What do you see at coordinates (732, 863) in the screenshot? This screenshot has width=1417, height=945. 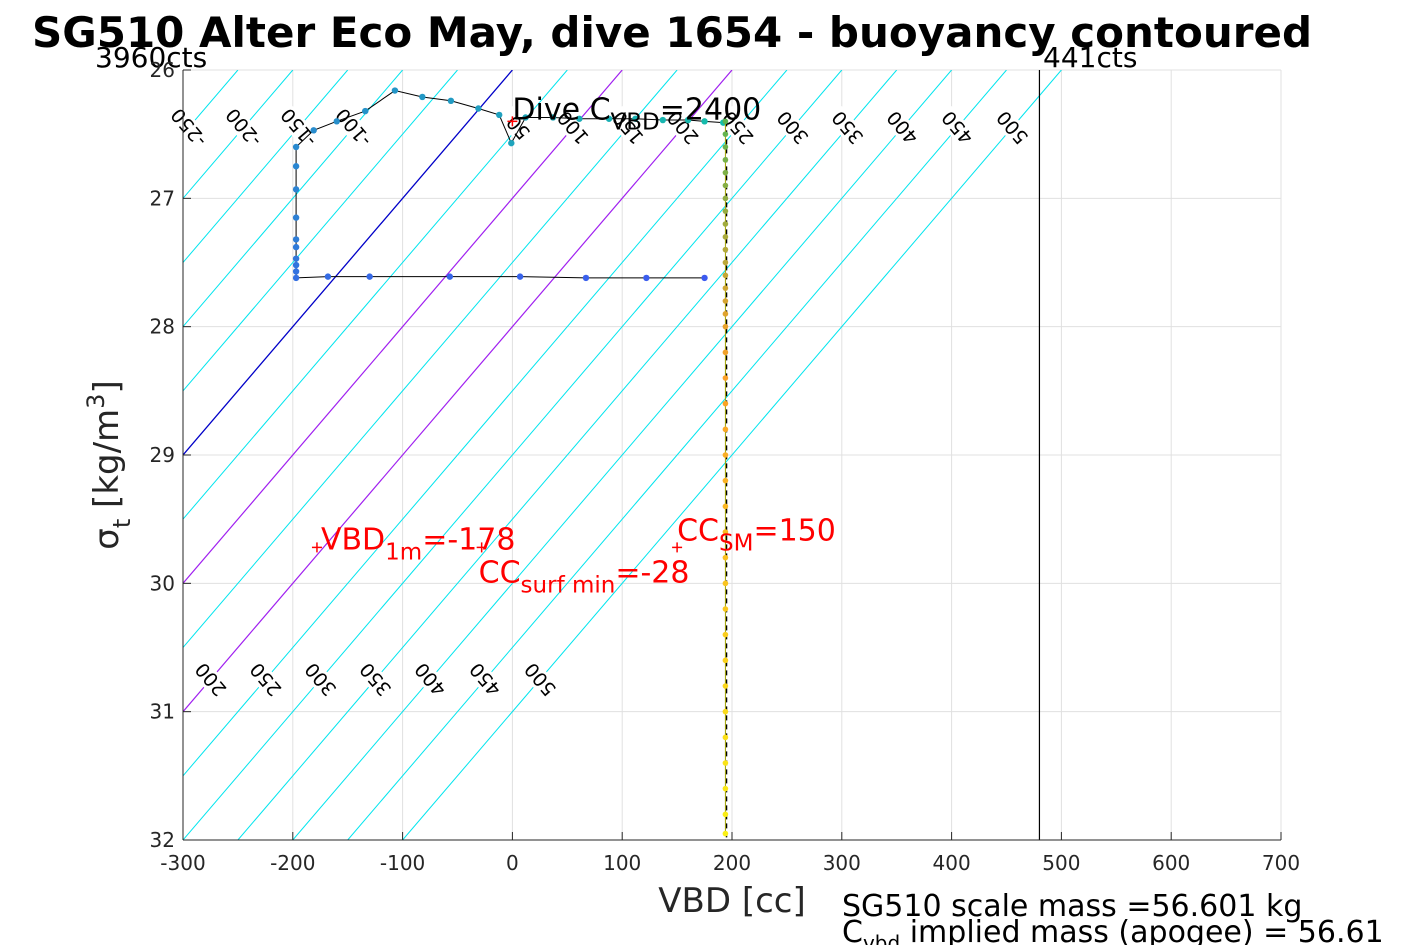 I see `x-tick-label: 200` at bounding box center [732, 863].